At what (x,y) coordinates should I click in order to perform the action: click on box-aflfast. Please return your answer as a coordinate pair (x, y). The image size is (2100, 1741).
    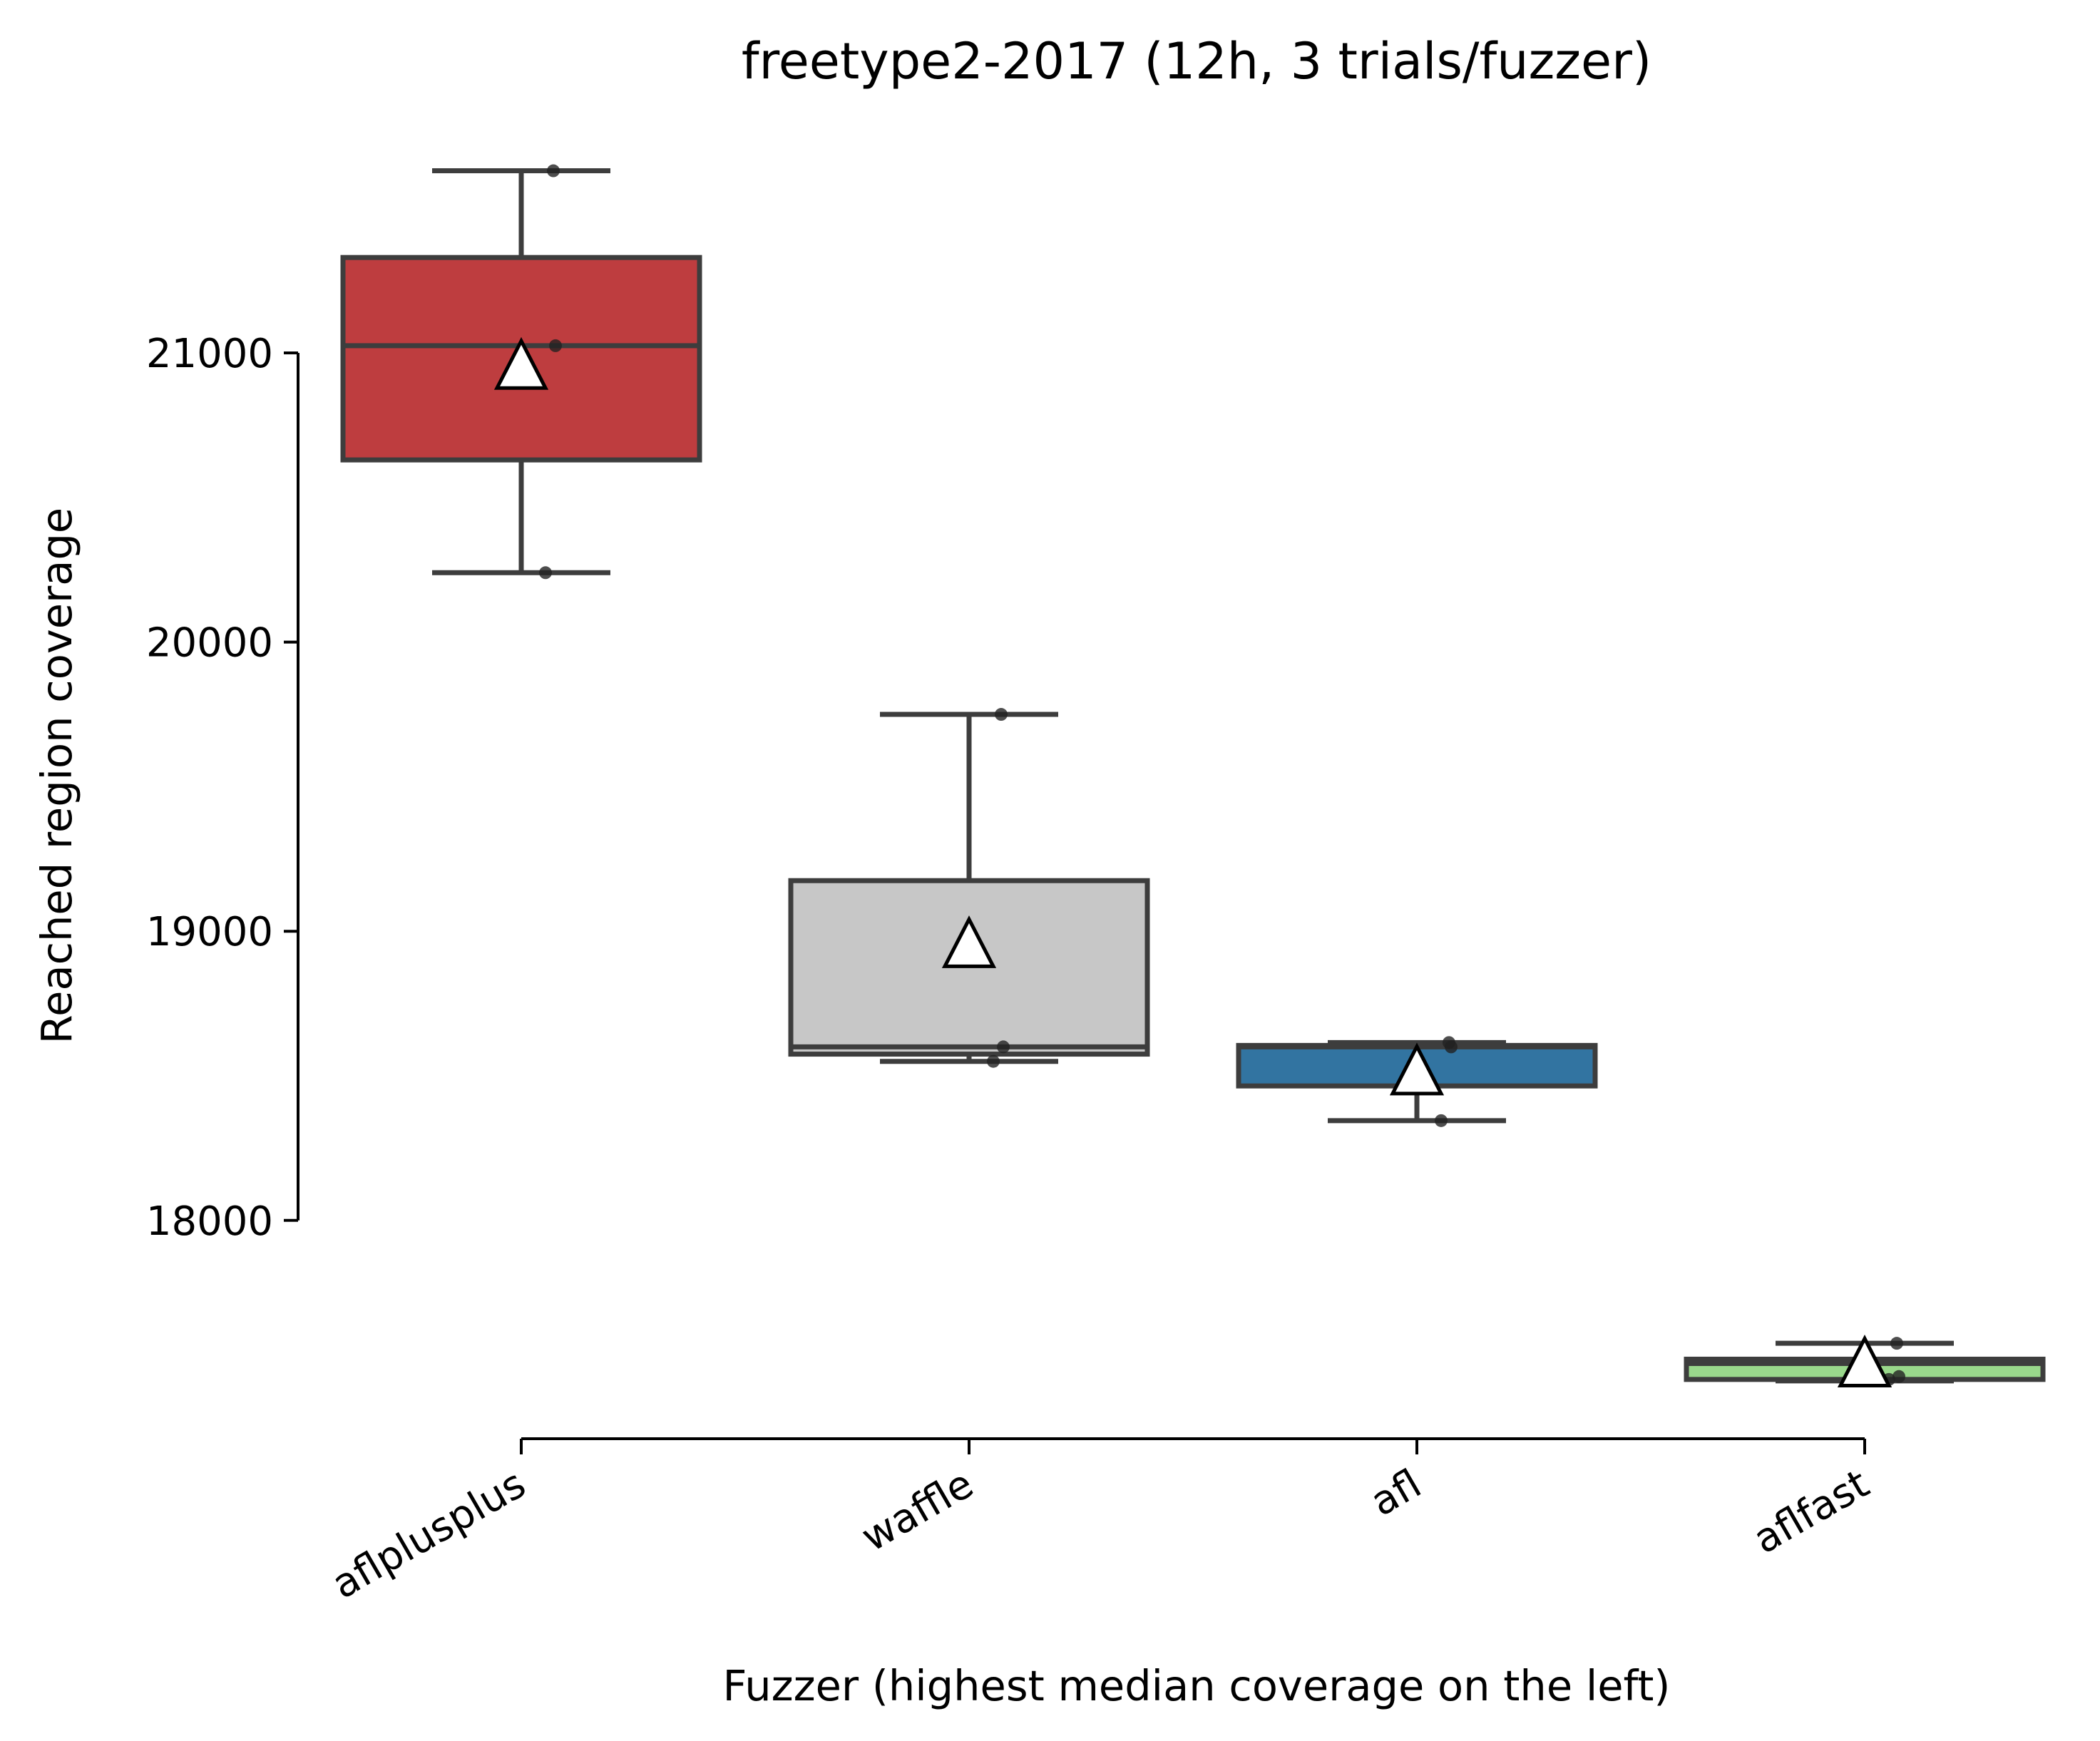
    Looking at the image, I should click on (1865, 1361).